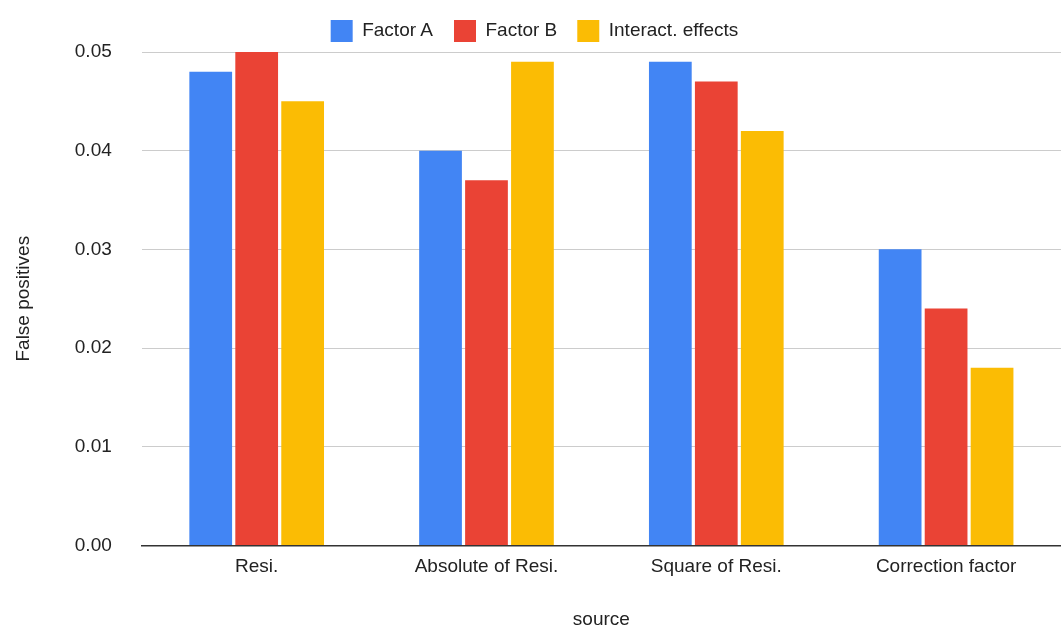 The image size is (1061, 639). Describe the element at coordinates (486, 566) in the screenshot. I see `x-tick-label: Absolute of Resi.` at that location.